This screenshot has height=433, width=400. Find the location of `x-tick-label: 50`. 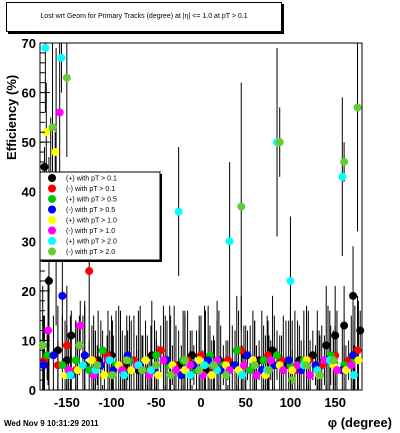

x-tick-label: 50 is located at coordinates (245, 402).